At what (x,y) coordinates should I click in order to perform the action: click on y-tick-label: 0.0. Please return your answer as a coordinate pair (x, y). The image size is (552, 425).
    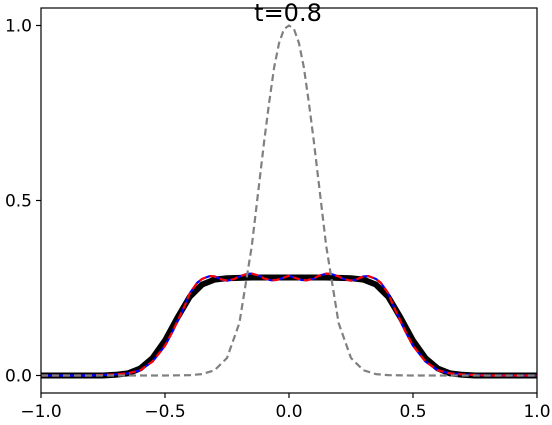
    Looking at the image, I should click on (18, 377).